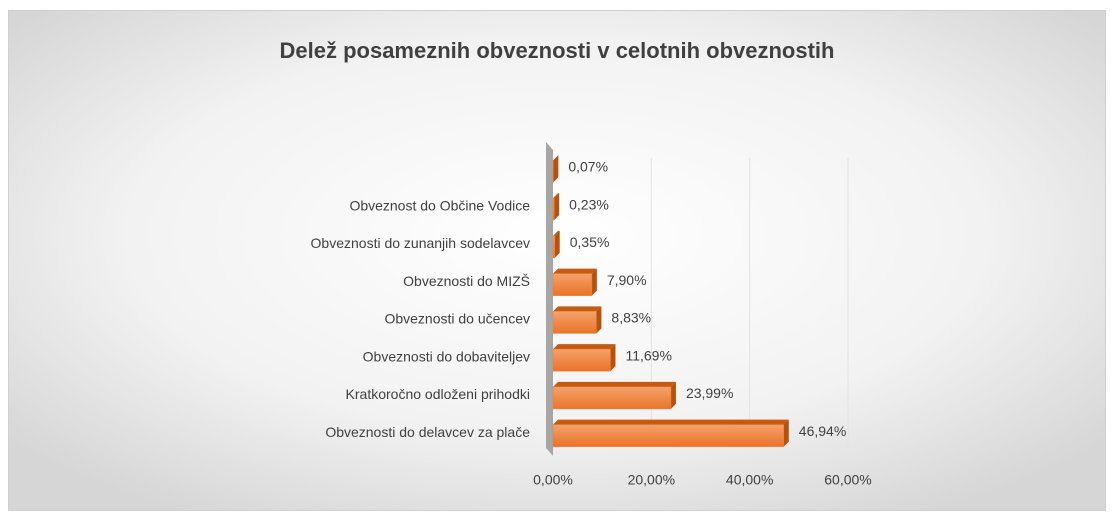  Describe the element at coordinates (631, 318) in the screenshot. I see `data-label: 8,83%` at that location.